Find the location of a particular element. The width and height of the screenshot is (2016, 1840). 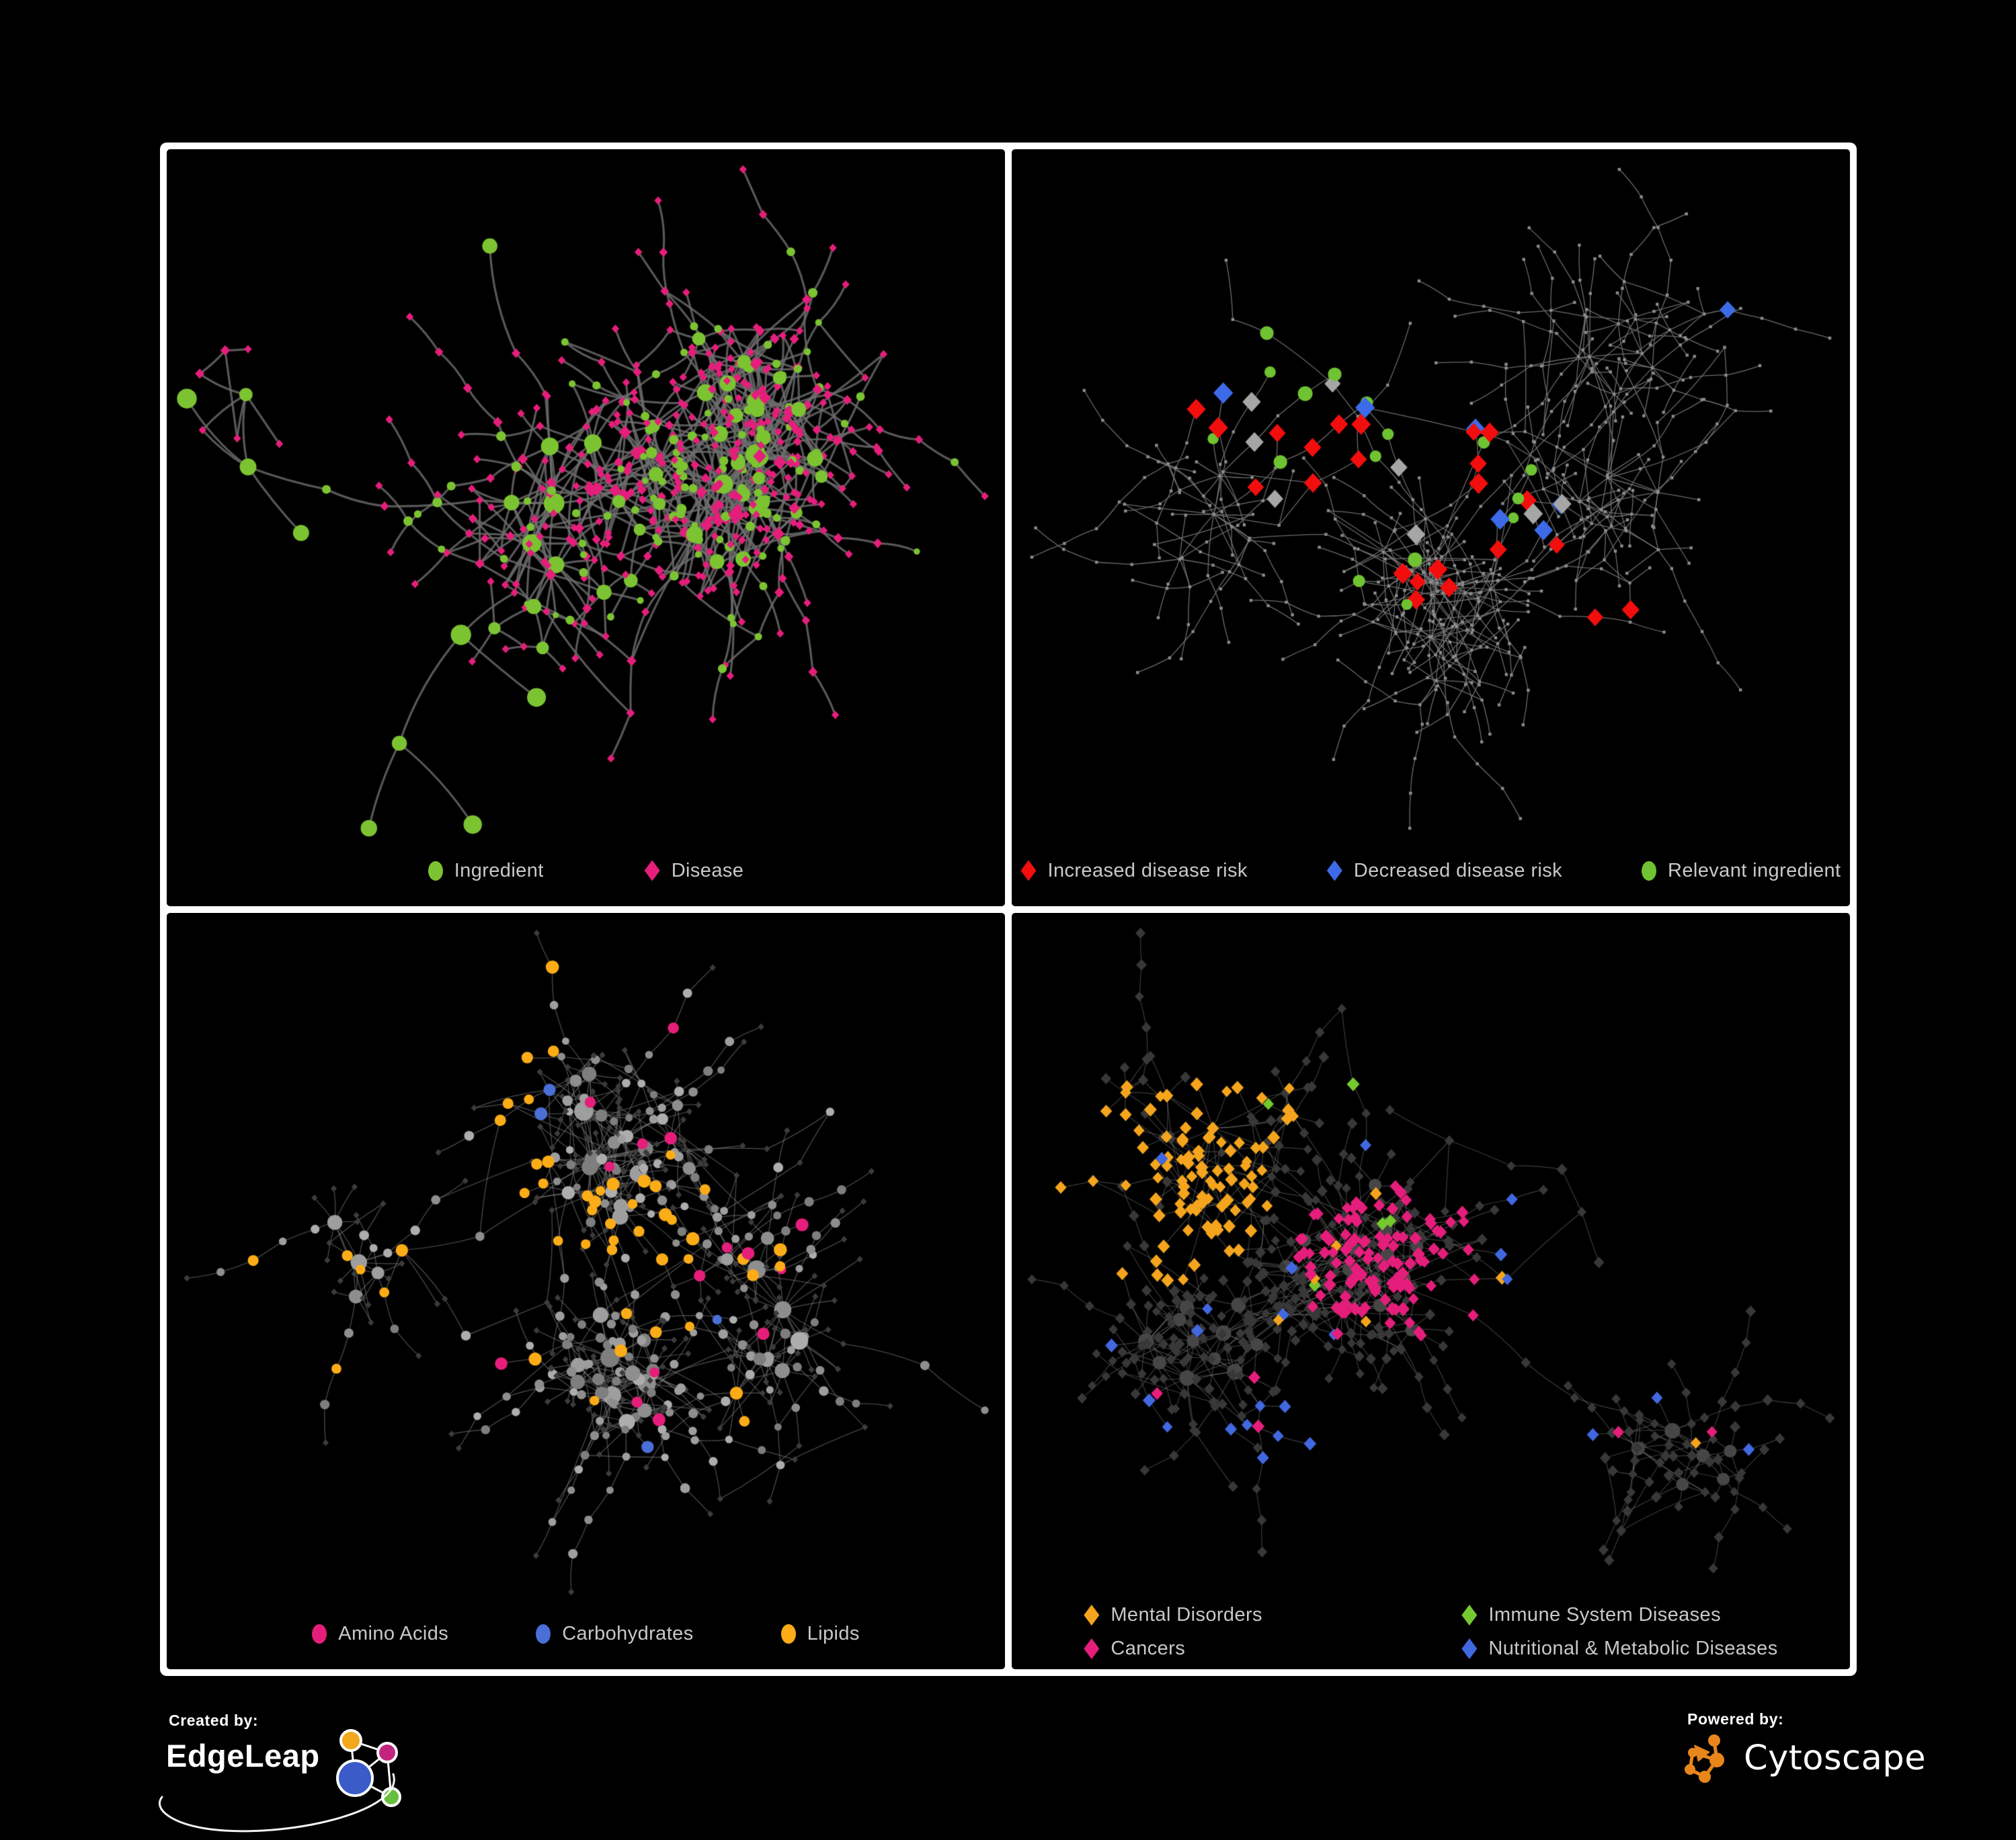

legend-item: Decreased disease risk is located at coordinates (1444, 871).